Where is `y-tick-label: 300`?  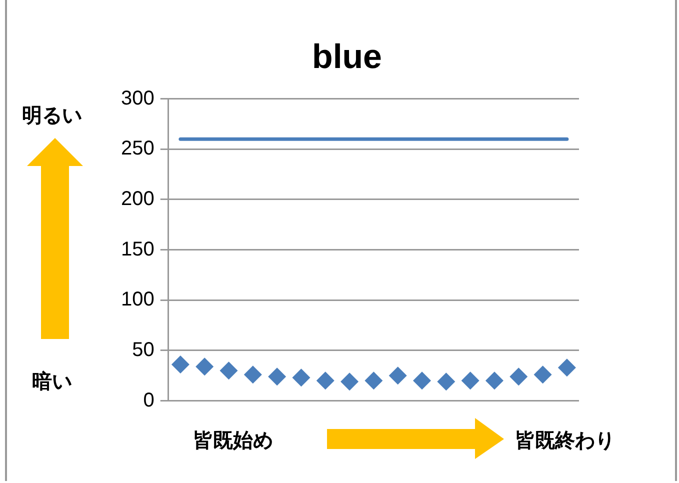
y-tick-label: 300 is located at coordinates (137, 98).